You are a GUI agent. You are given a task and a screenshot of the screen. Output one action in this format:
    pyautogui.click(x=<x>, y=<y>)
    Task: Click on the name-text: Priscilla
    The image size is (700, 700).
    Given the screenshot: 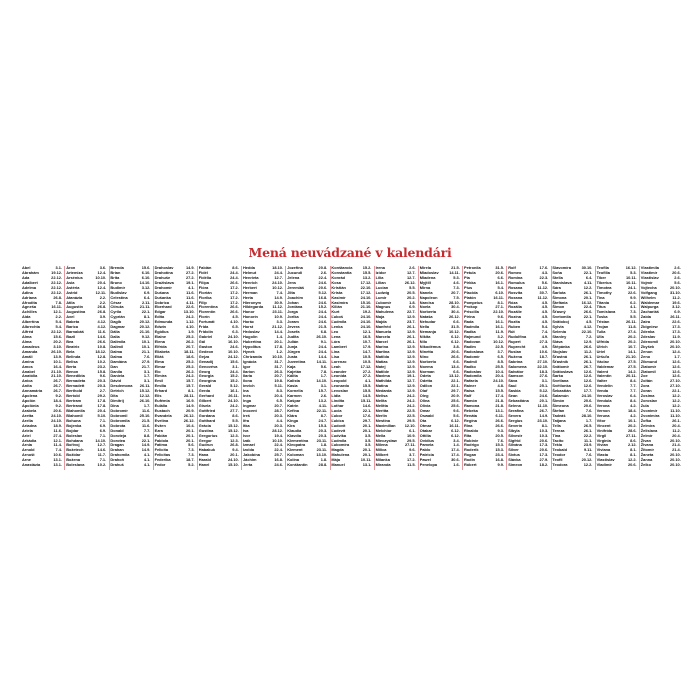 What is the action you would take?
    pyautogui.click(x=471, y=312)
    